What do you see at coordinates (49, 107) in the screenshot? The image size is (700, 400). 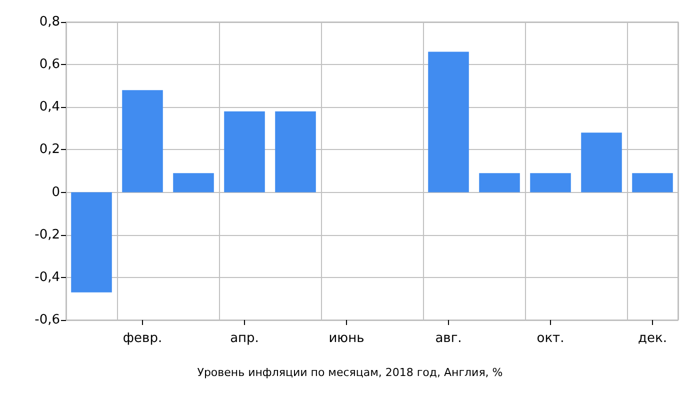 I see `y-tick-label: 0,4` at bounding box center [49, 107].